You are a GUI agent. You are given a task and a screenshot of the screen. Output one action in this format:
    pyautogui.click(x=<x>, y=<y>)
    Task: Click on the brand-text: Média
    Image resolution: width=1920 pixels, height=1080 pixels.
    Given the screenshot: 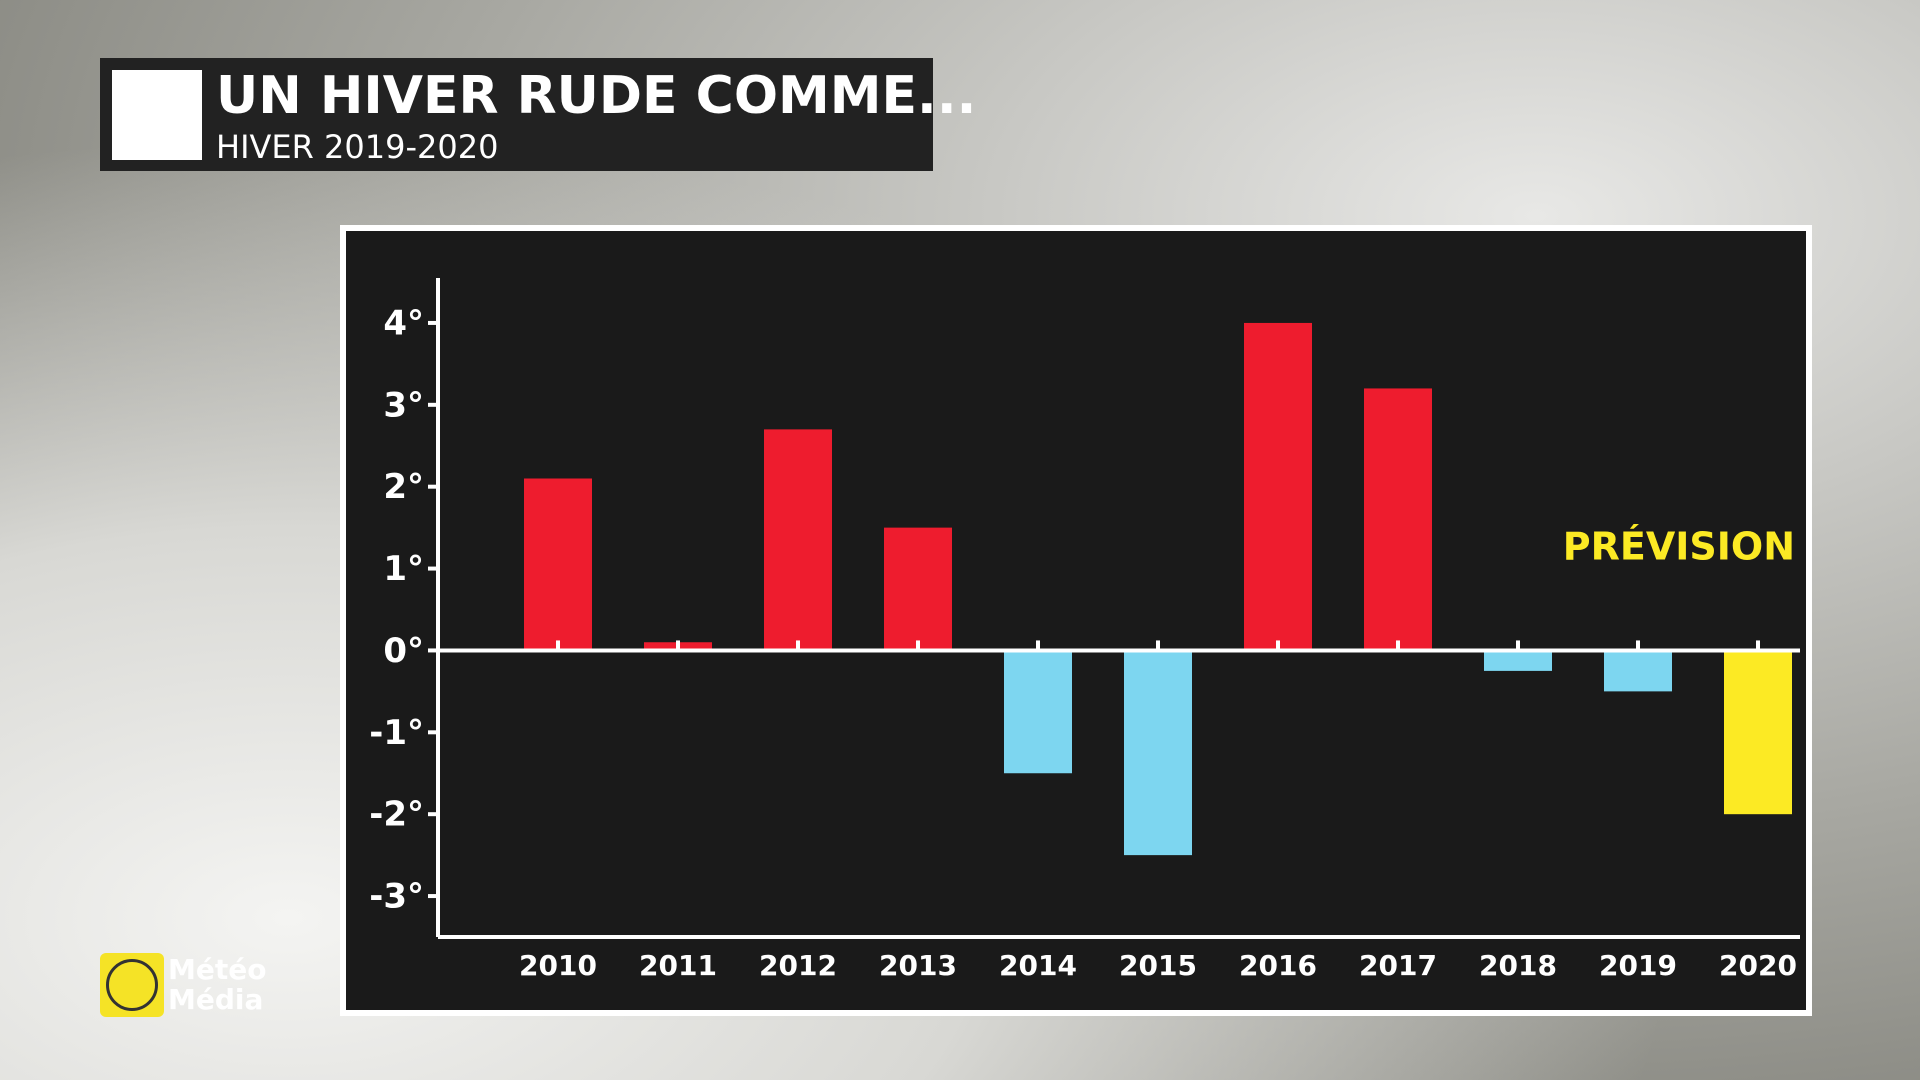 What is the action you would take?
    pyautogui.click(x=216, y=999)
    